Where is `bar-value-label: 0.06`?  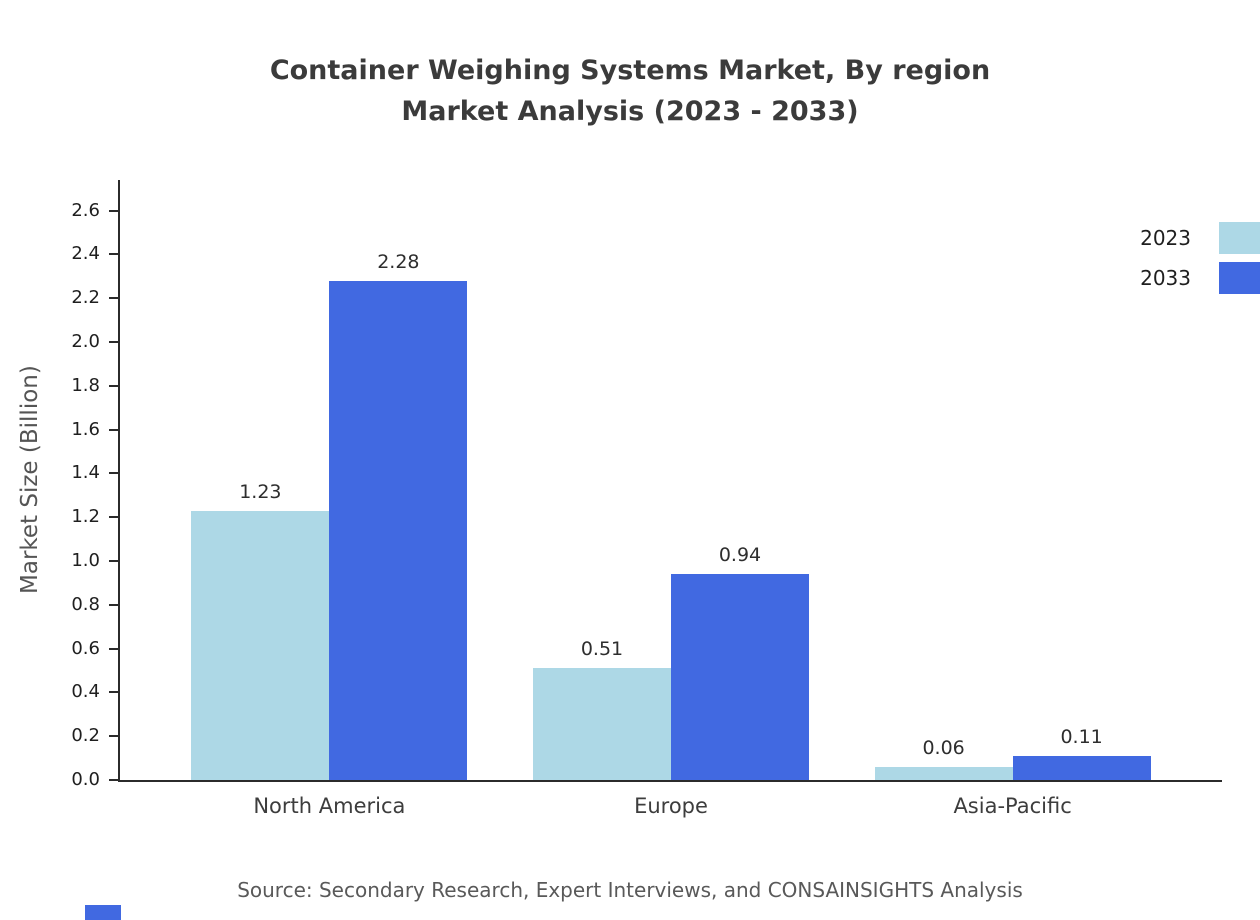 bar-value-label: 0.06 is located at coordinates (943, 747).